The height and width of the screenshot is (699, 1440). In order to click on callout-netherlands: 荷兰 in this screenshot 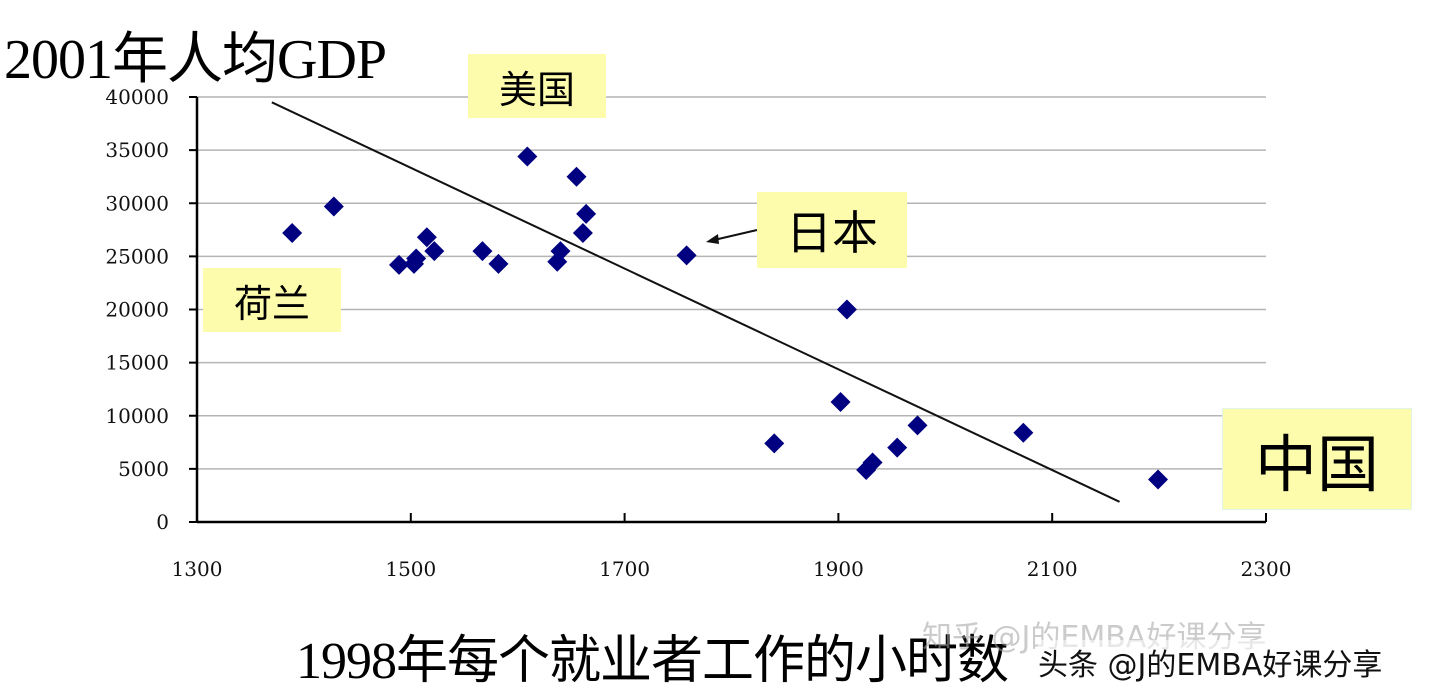, I will do `click(272, 300)`.